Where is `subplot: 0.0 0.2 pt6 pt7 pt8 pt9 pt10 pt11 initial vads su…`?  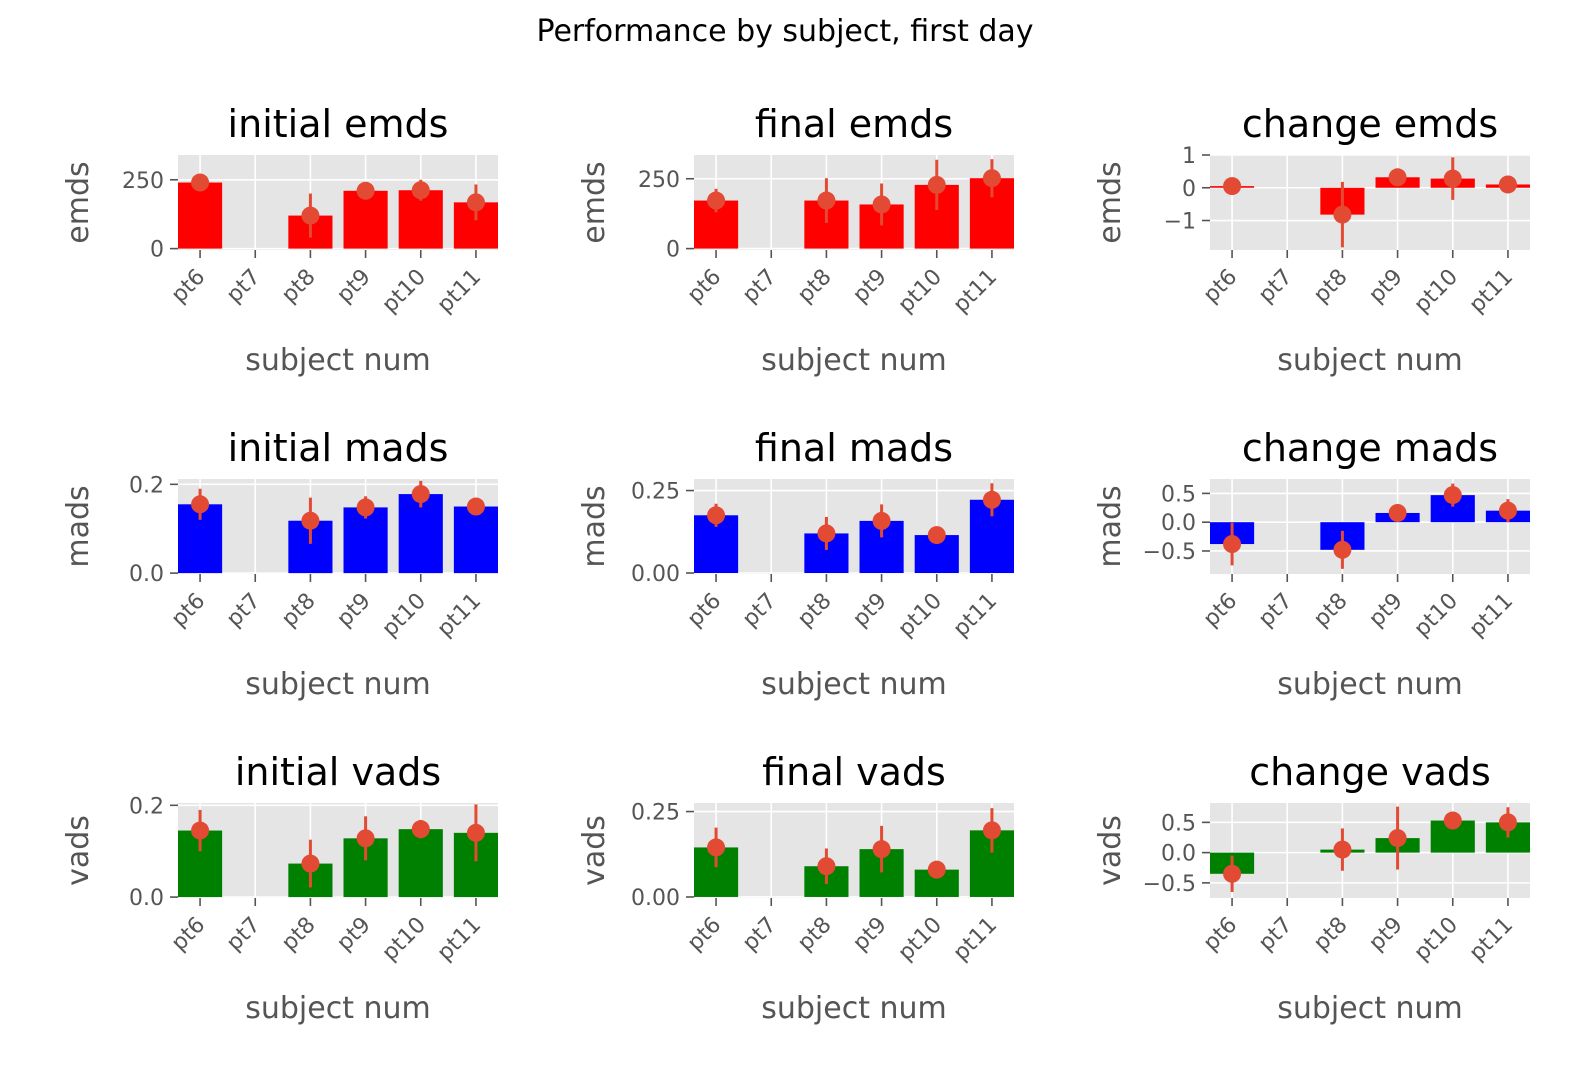
subplot: 0.0 0.2 pt6 pt7 pt8 pt9 pt10 pt11 initial vads su… is located at coordinates (279, 888).